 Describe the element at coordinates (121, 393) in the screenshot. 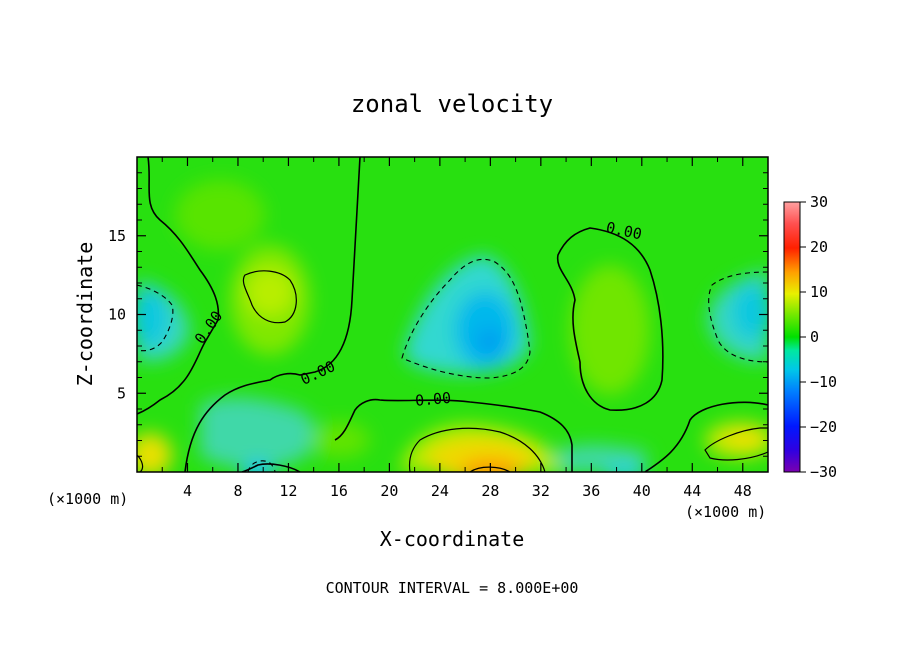

I see `y-tick-label: 5` at that location.